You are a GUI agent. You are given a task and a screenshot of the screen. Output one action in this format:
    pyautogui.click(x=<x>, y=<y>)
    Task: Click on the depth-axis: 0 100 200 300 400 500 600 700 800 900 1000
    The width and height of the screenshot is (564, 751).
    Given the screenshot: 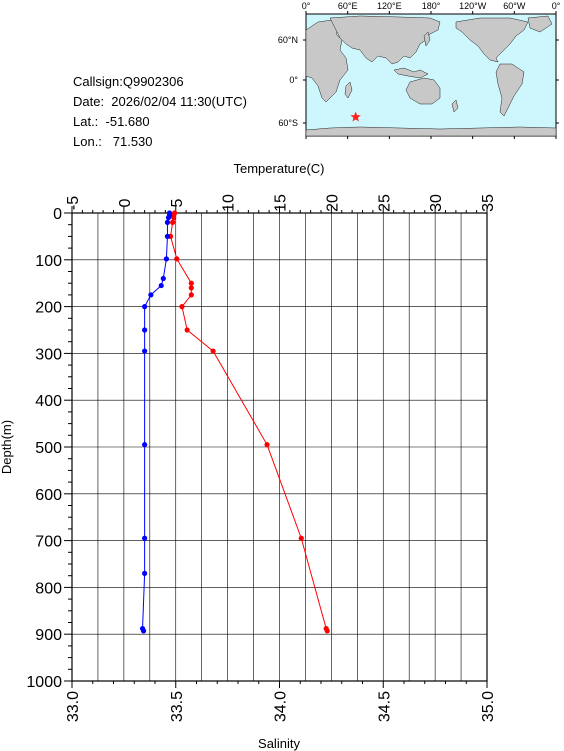 What is the action you would take?
    pyautogui.click(x=49, y=448)
    